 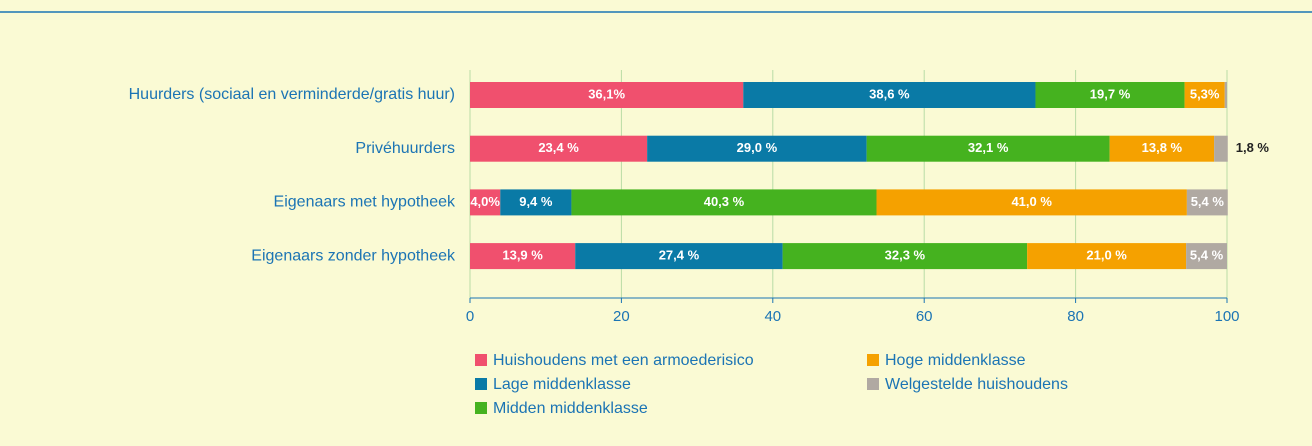 I want to click on data-label: 13,9 %, so click(x=522, y=255).